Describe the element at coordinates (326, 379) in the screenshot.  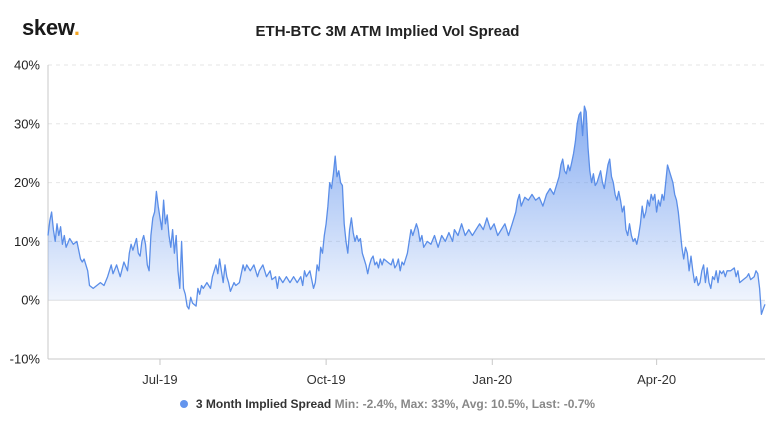
I see `x-tick-label: Oct-19` at that location.